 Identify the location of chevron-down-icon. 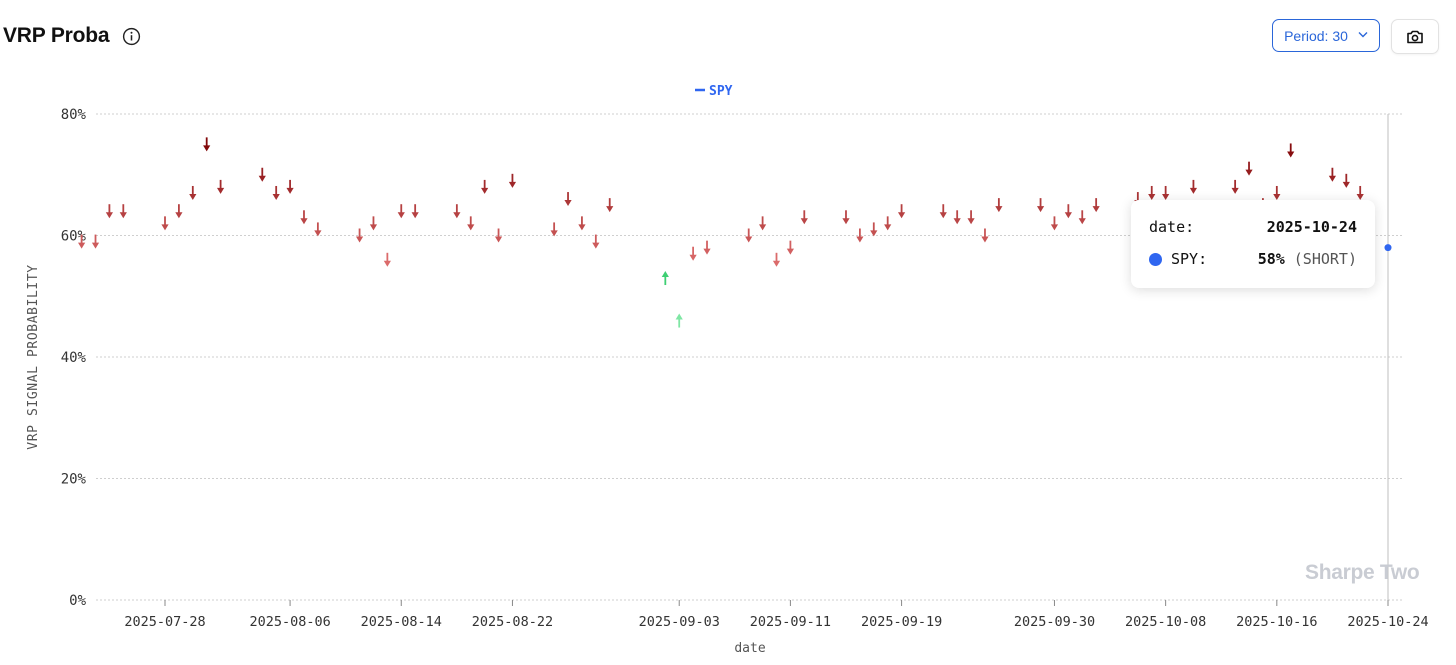
(1363, 35).